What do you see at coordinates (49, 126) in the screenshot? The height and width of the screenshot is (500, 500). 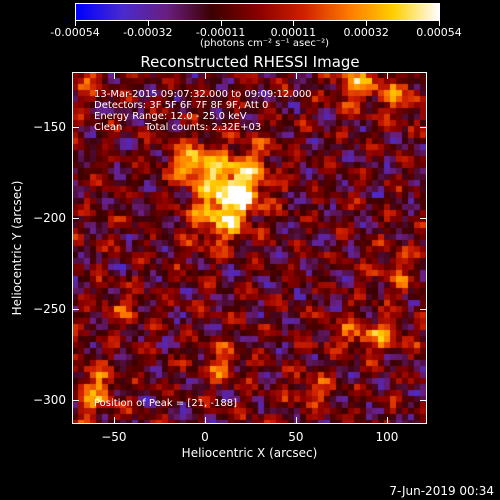 I see `y-tick-label: −150` at bounding box center [49, 126].